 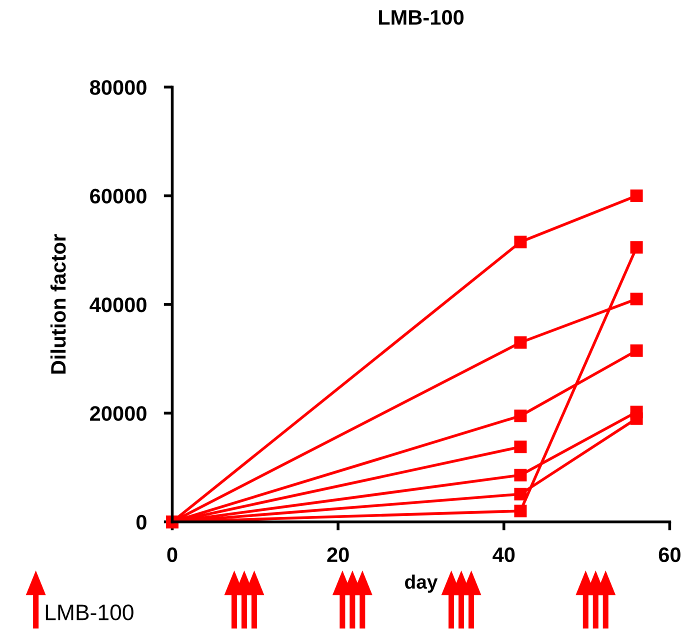 I want to click on y-tick-label: 20000, so click(x=118, y=413).